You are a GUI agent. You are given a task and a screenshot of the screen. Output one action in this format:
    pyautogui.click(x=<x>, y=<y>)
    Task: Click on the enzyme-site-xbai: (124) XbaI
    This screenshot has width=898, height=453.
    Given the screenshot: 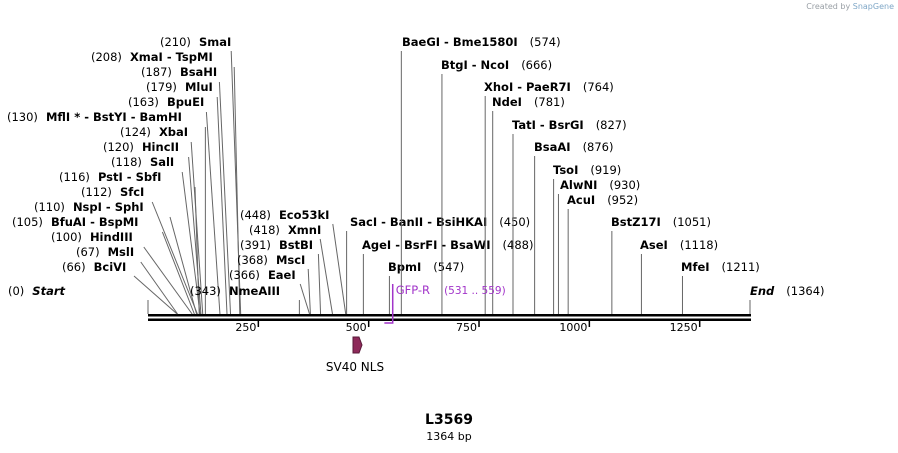 What is the action you would take?
    pyautogui.click(x=162, y=220)
    